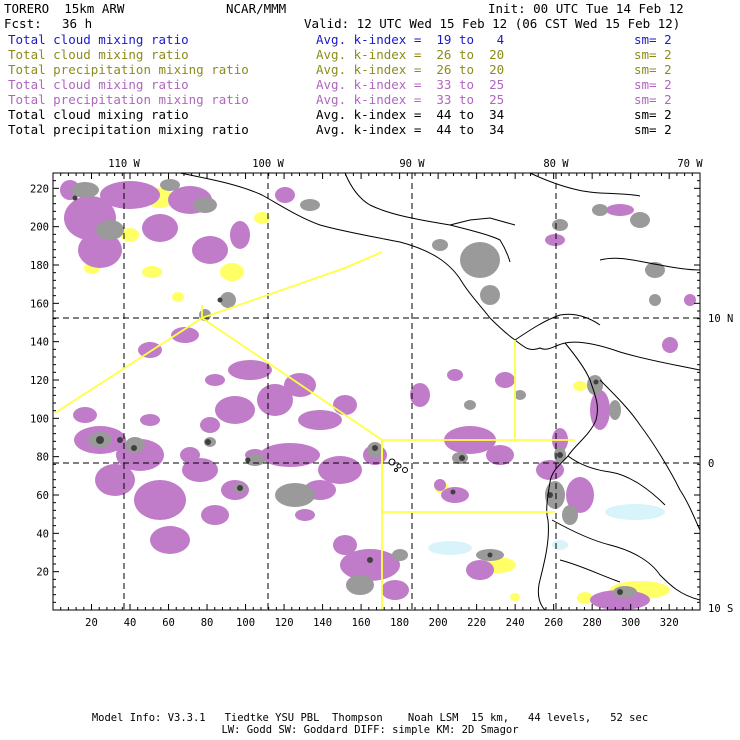 Image resolution: width=740 pixels, height=740 pixels. Describe the element at coordinates (268, 164) in the screenshot. I see `longitude-label: 100 W` at that location.